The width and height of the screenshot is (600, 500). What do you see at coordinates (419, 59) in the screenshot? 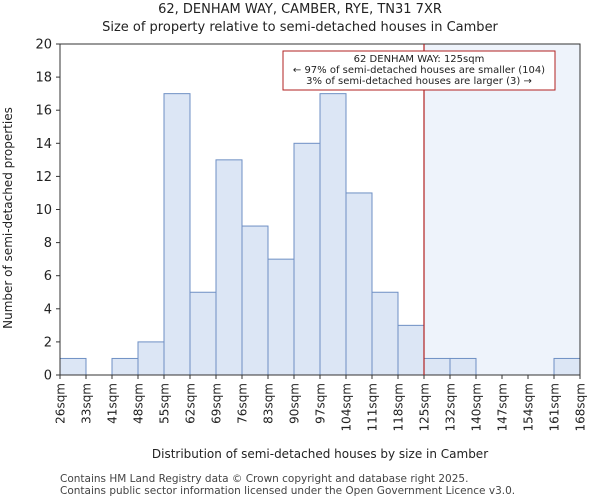
I see `annotation-line-1: 62 DENHAM WAY: 125sqm` at bounding box center [419, 59].